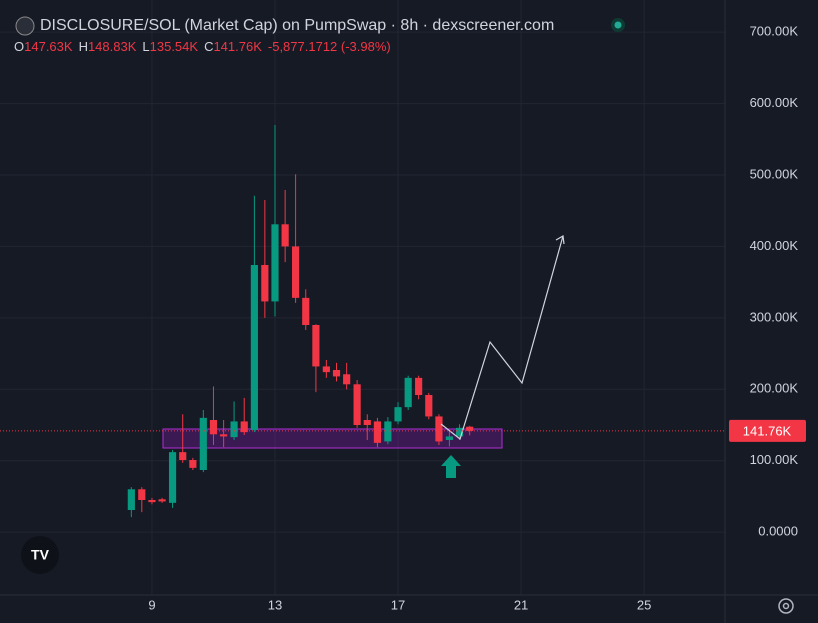 The image size is (818, 623). What do you see at coordinates (774, 102) in the screenshot?
I see `y-tick-label: 600.00K` at bounding box center [774, 102].